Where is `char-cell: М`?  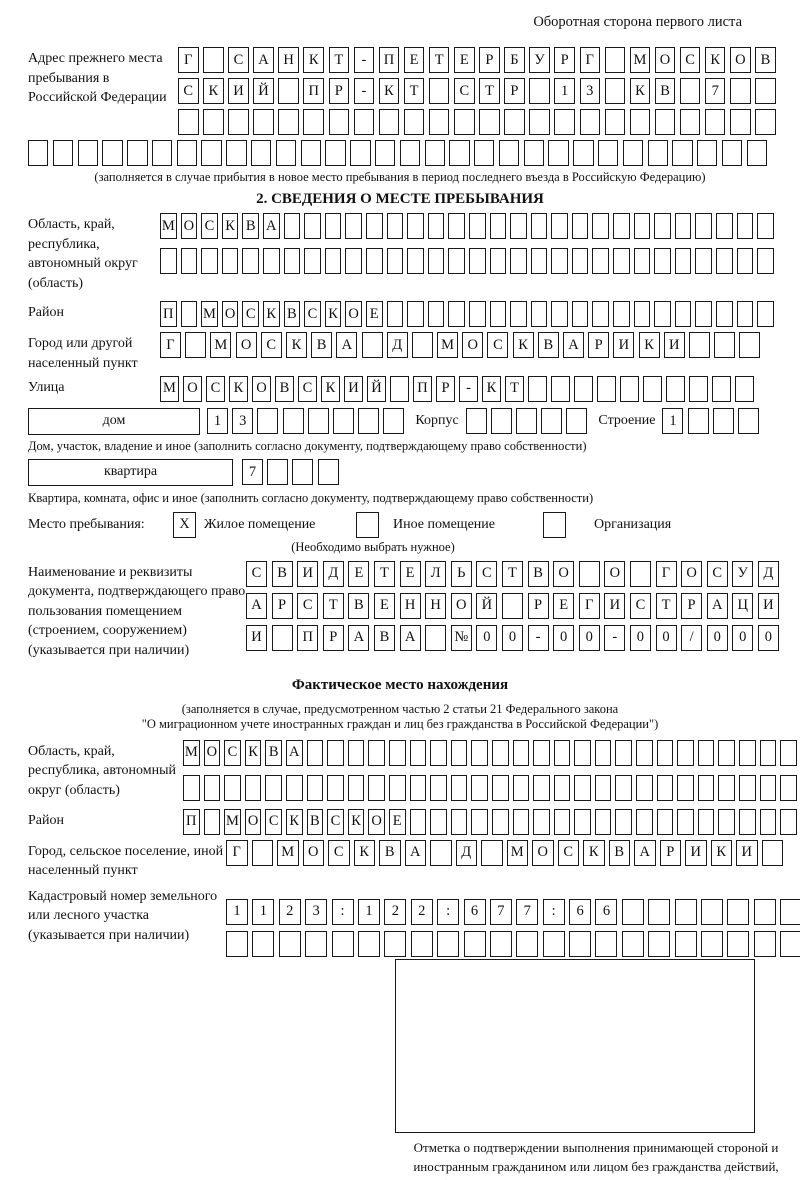
char-cell: М is located at coordinates (517, 852).